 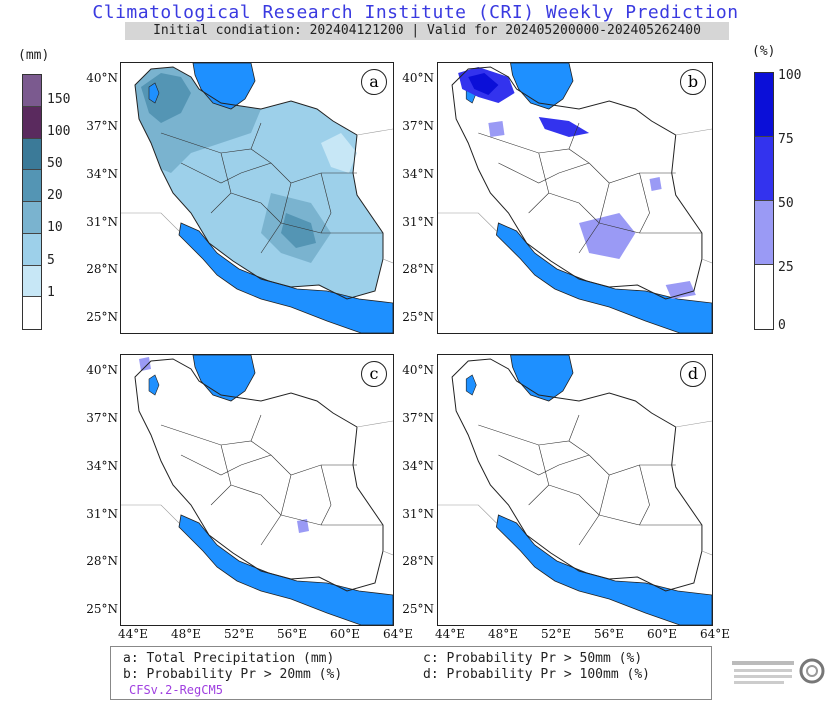 What do you see at coordinates (533, 658) in the screenshot?
I see `footer-label-c: c: Probability Pr > 50mm (%)` at bounding box center [533, 658].